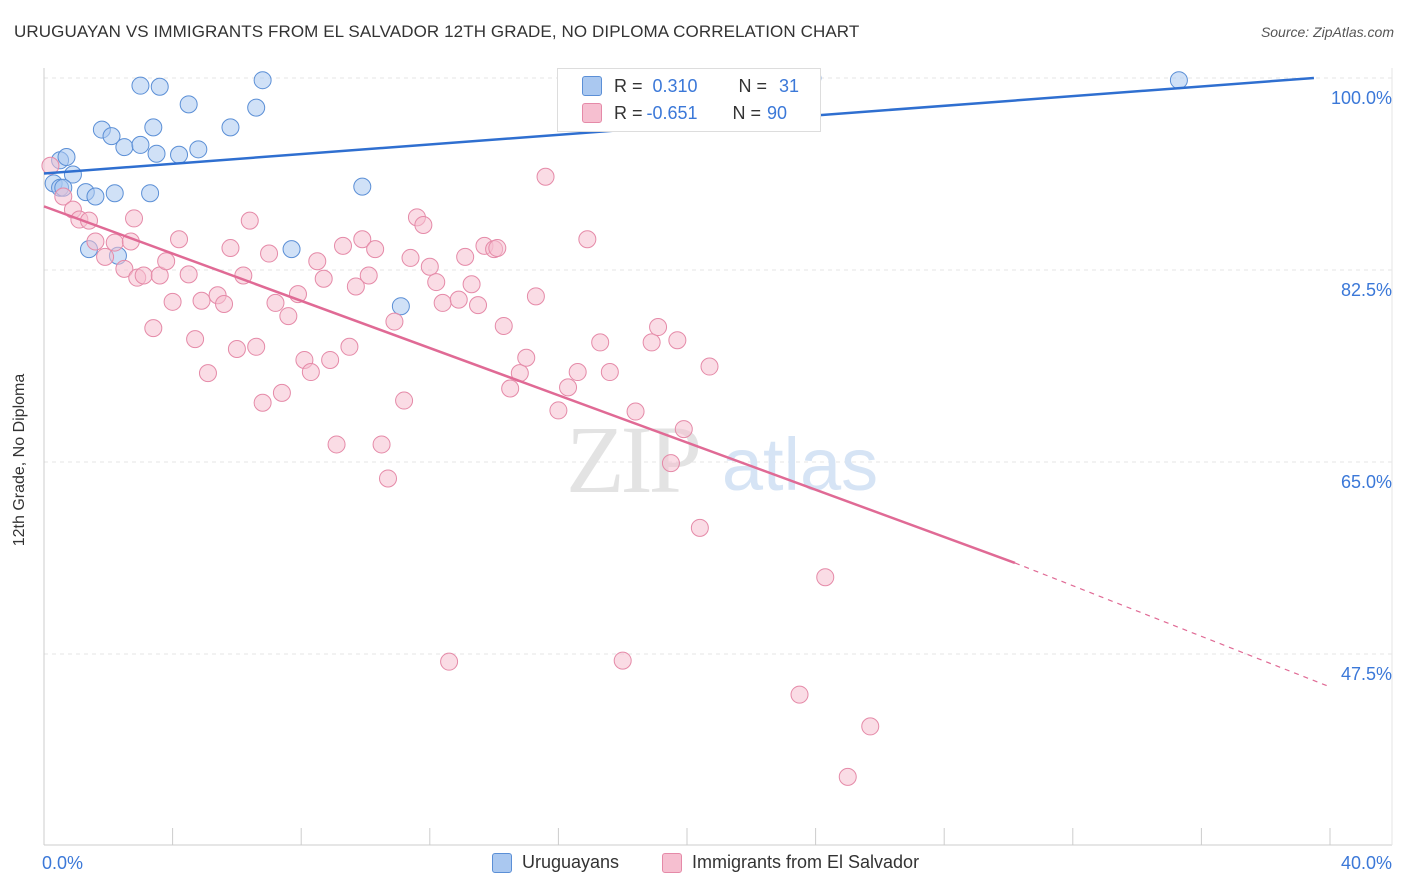 The height and width of the screenshot is (892, 1406). I want to click on legend-r-value-el-salvador: -0.651, so click(672, 112).